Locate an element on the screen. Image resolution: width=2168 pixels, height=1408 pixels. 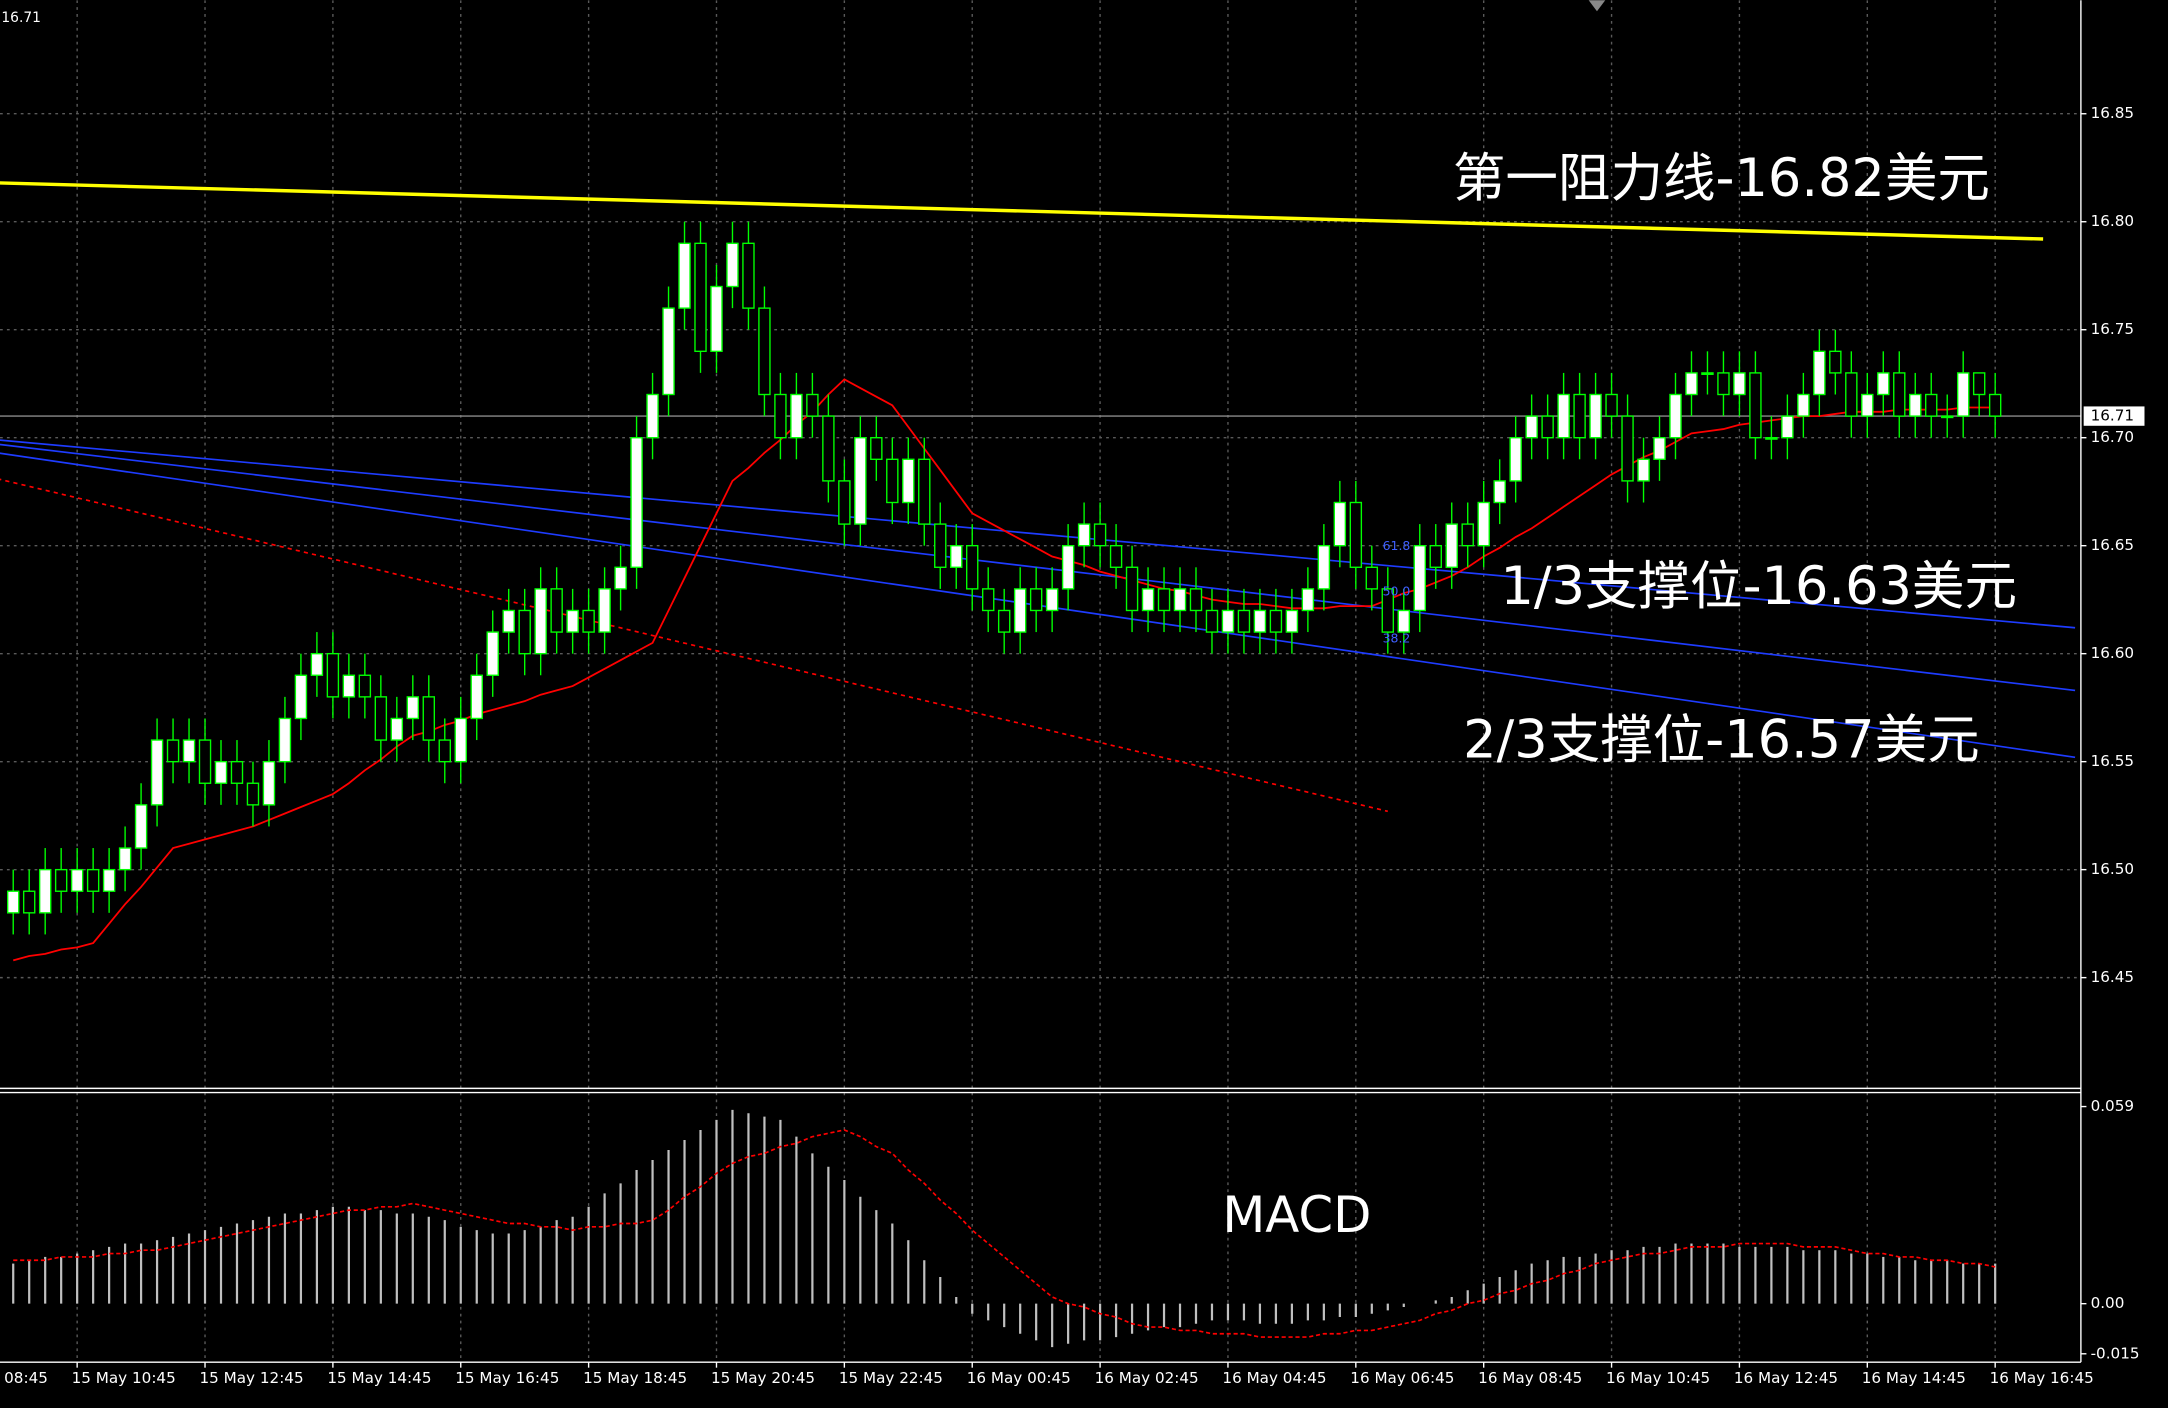
x-tick-label: 15 May 14:45 is located at coordinates (379, 1378).